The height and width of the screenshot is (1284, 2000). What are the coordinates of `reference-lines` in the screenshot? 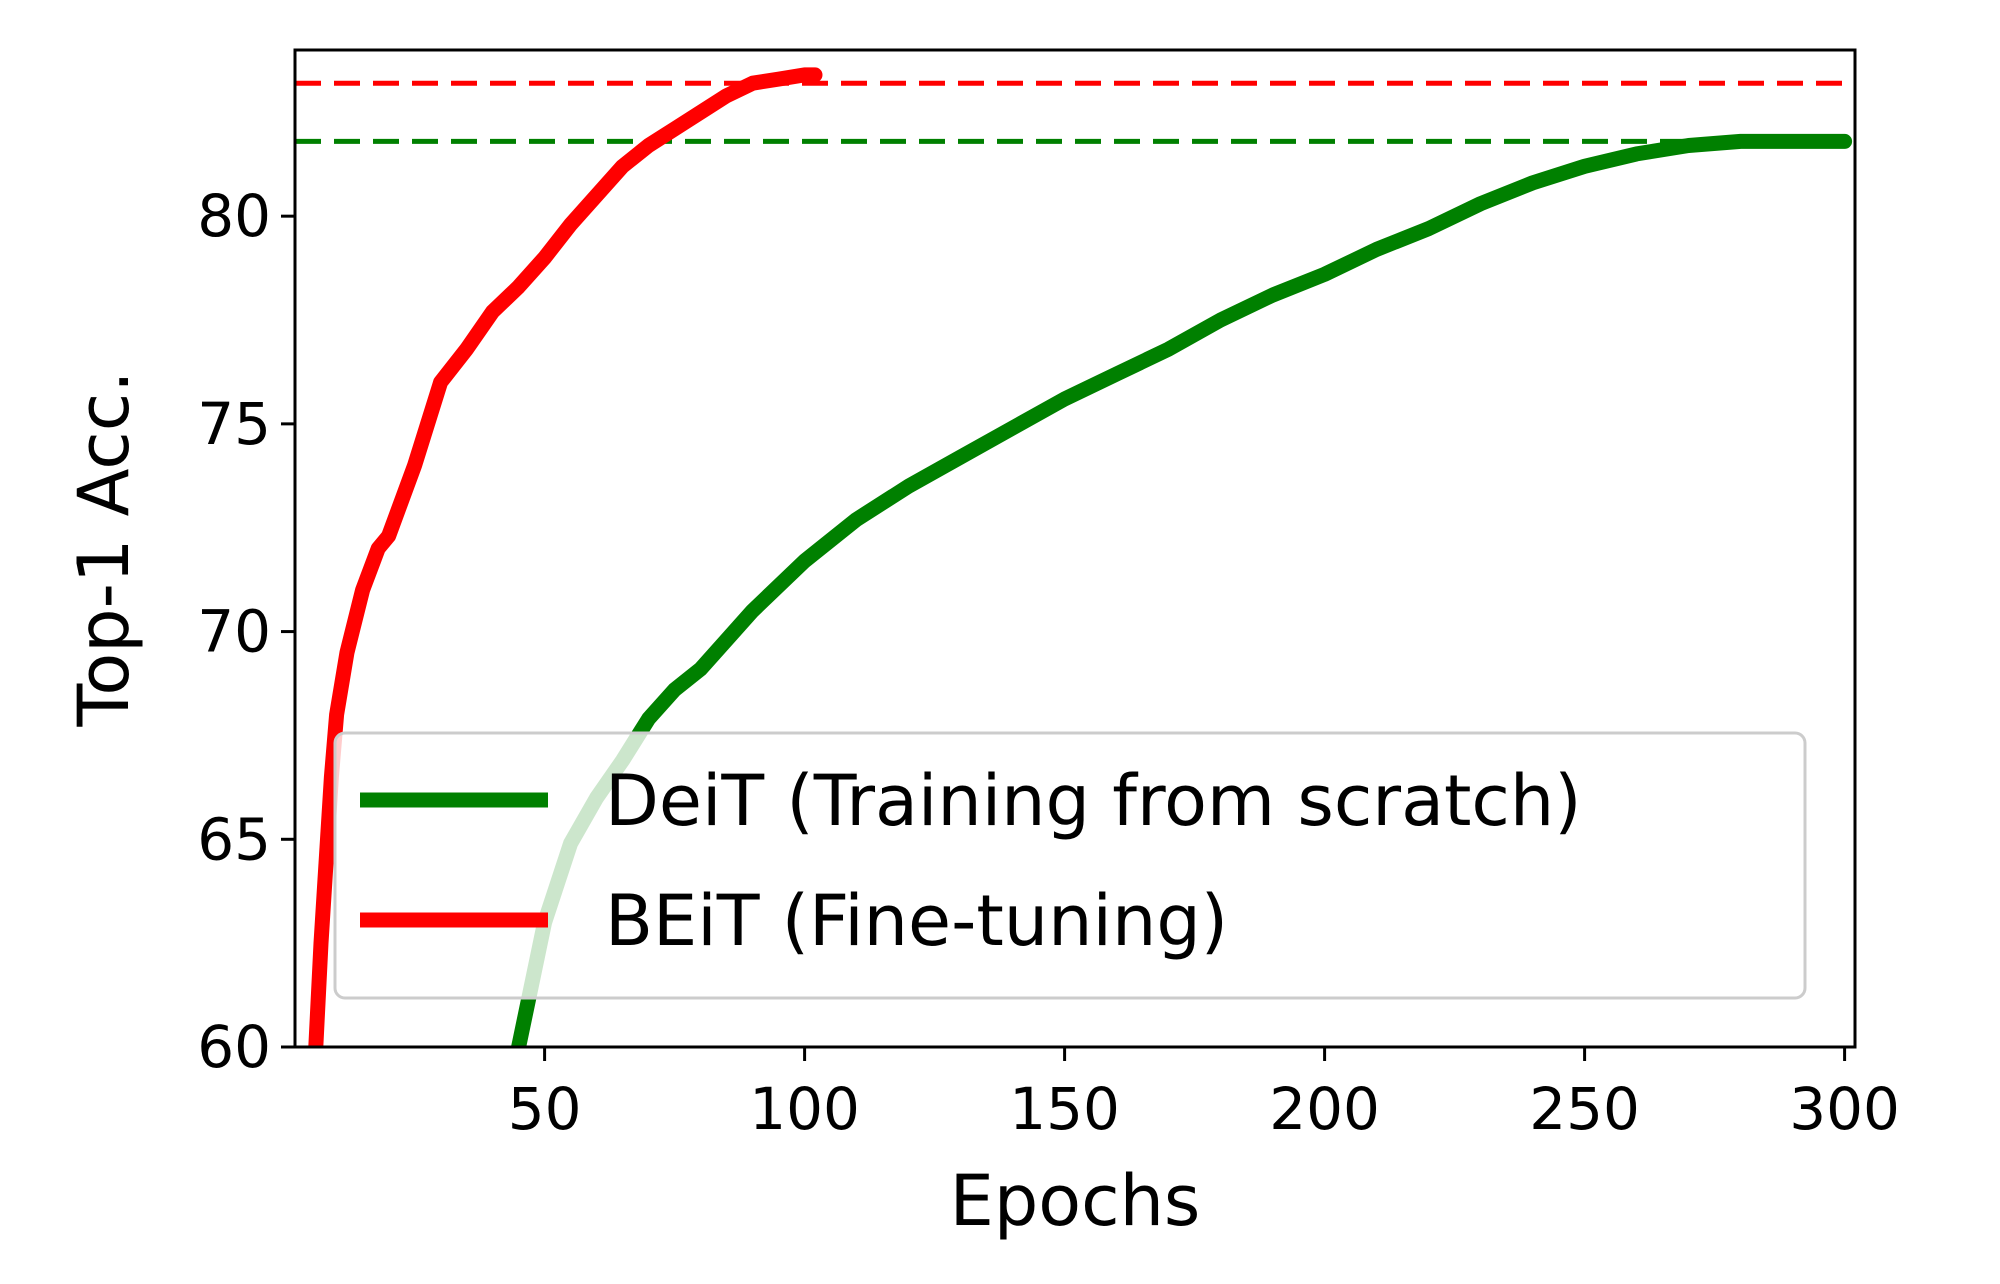 It's located at (1075, 112).